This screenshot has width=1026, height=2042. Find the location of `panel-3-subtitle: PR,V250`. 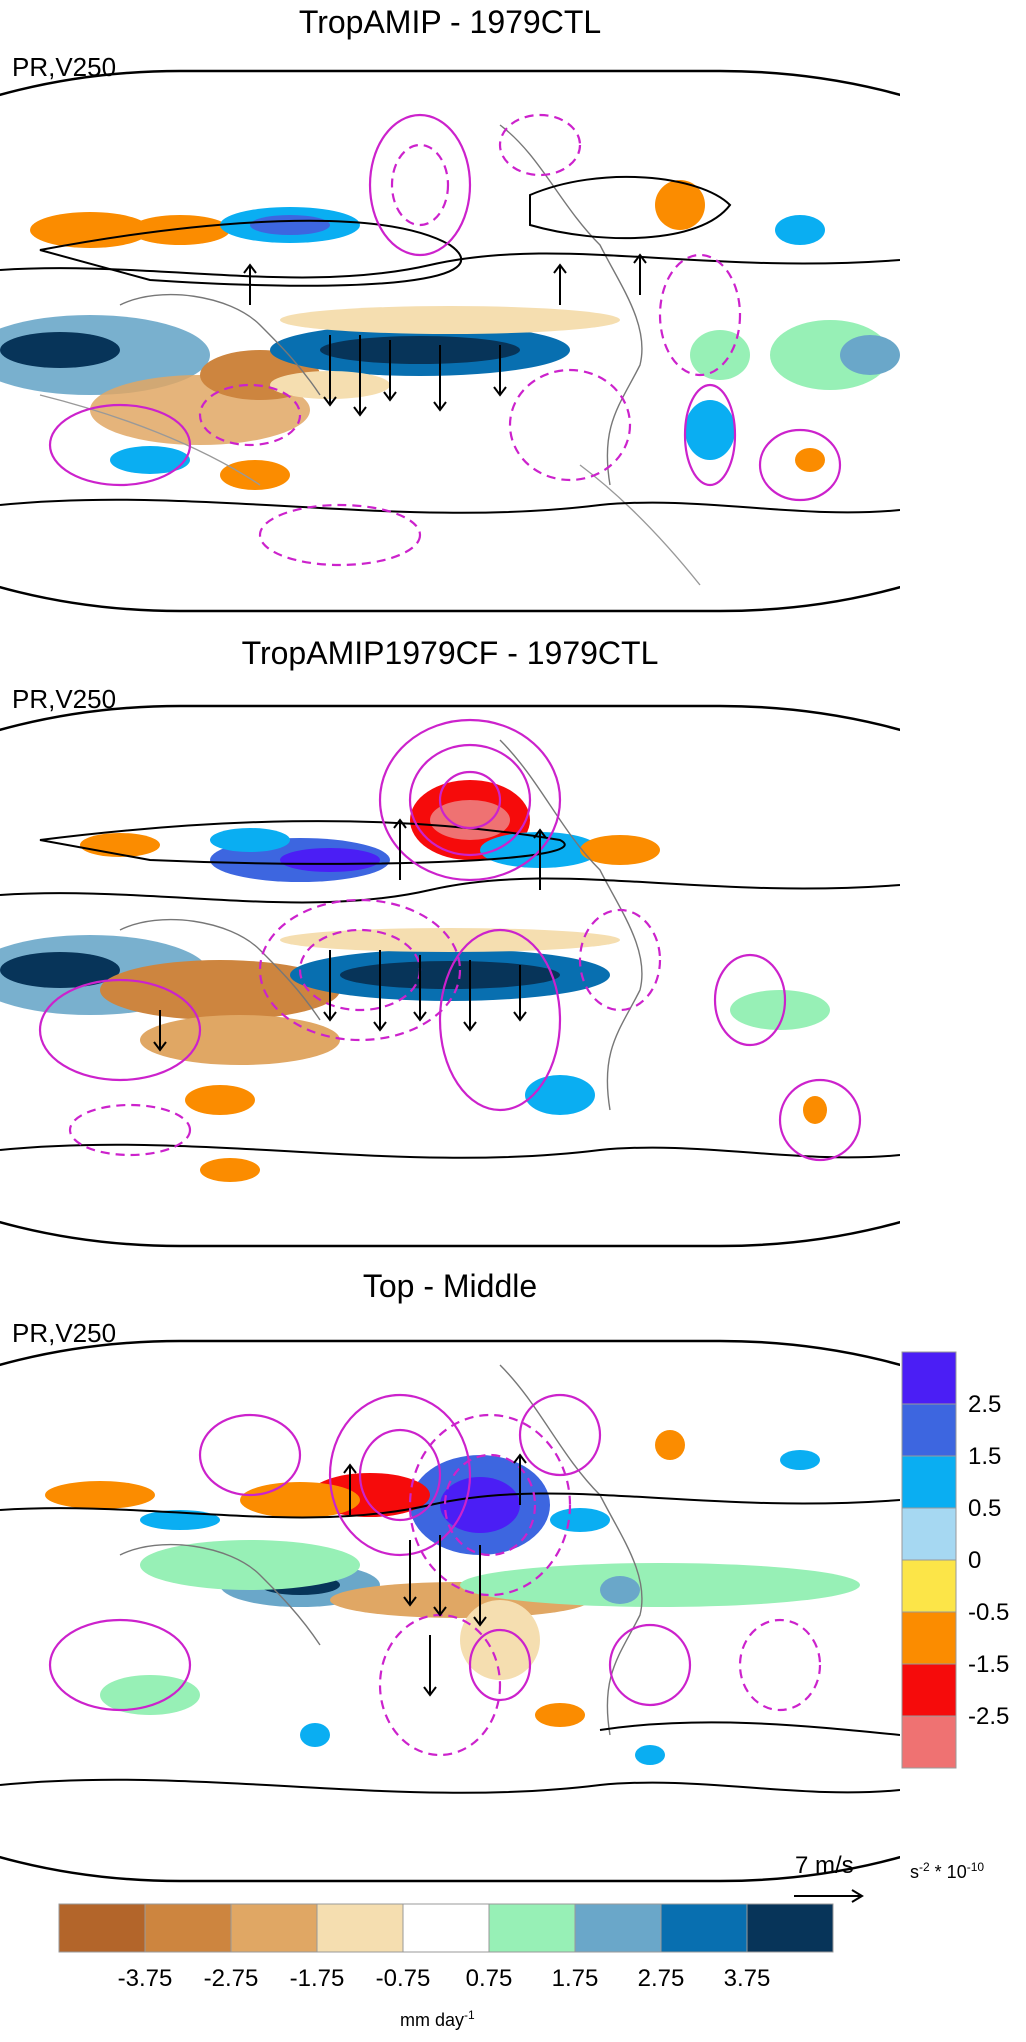

panel-3-subtitle: PR,V250 is located at coordinates (64, 1333).